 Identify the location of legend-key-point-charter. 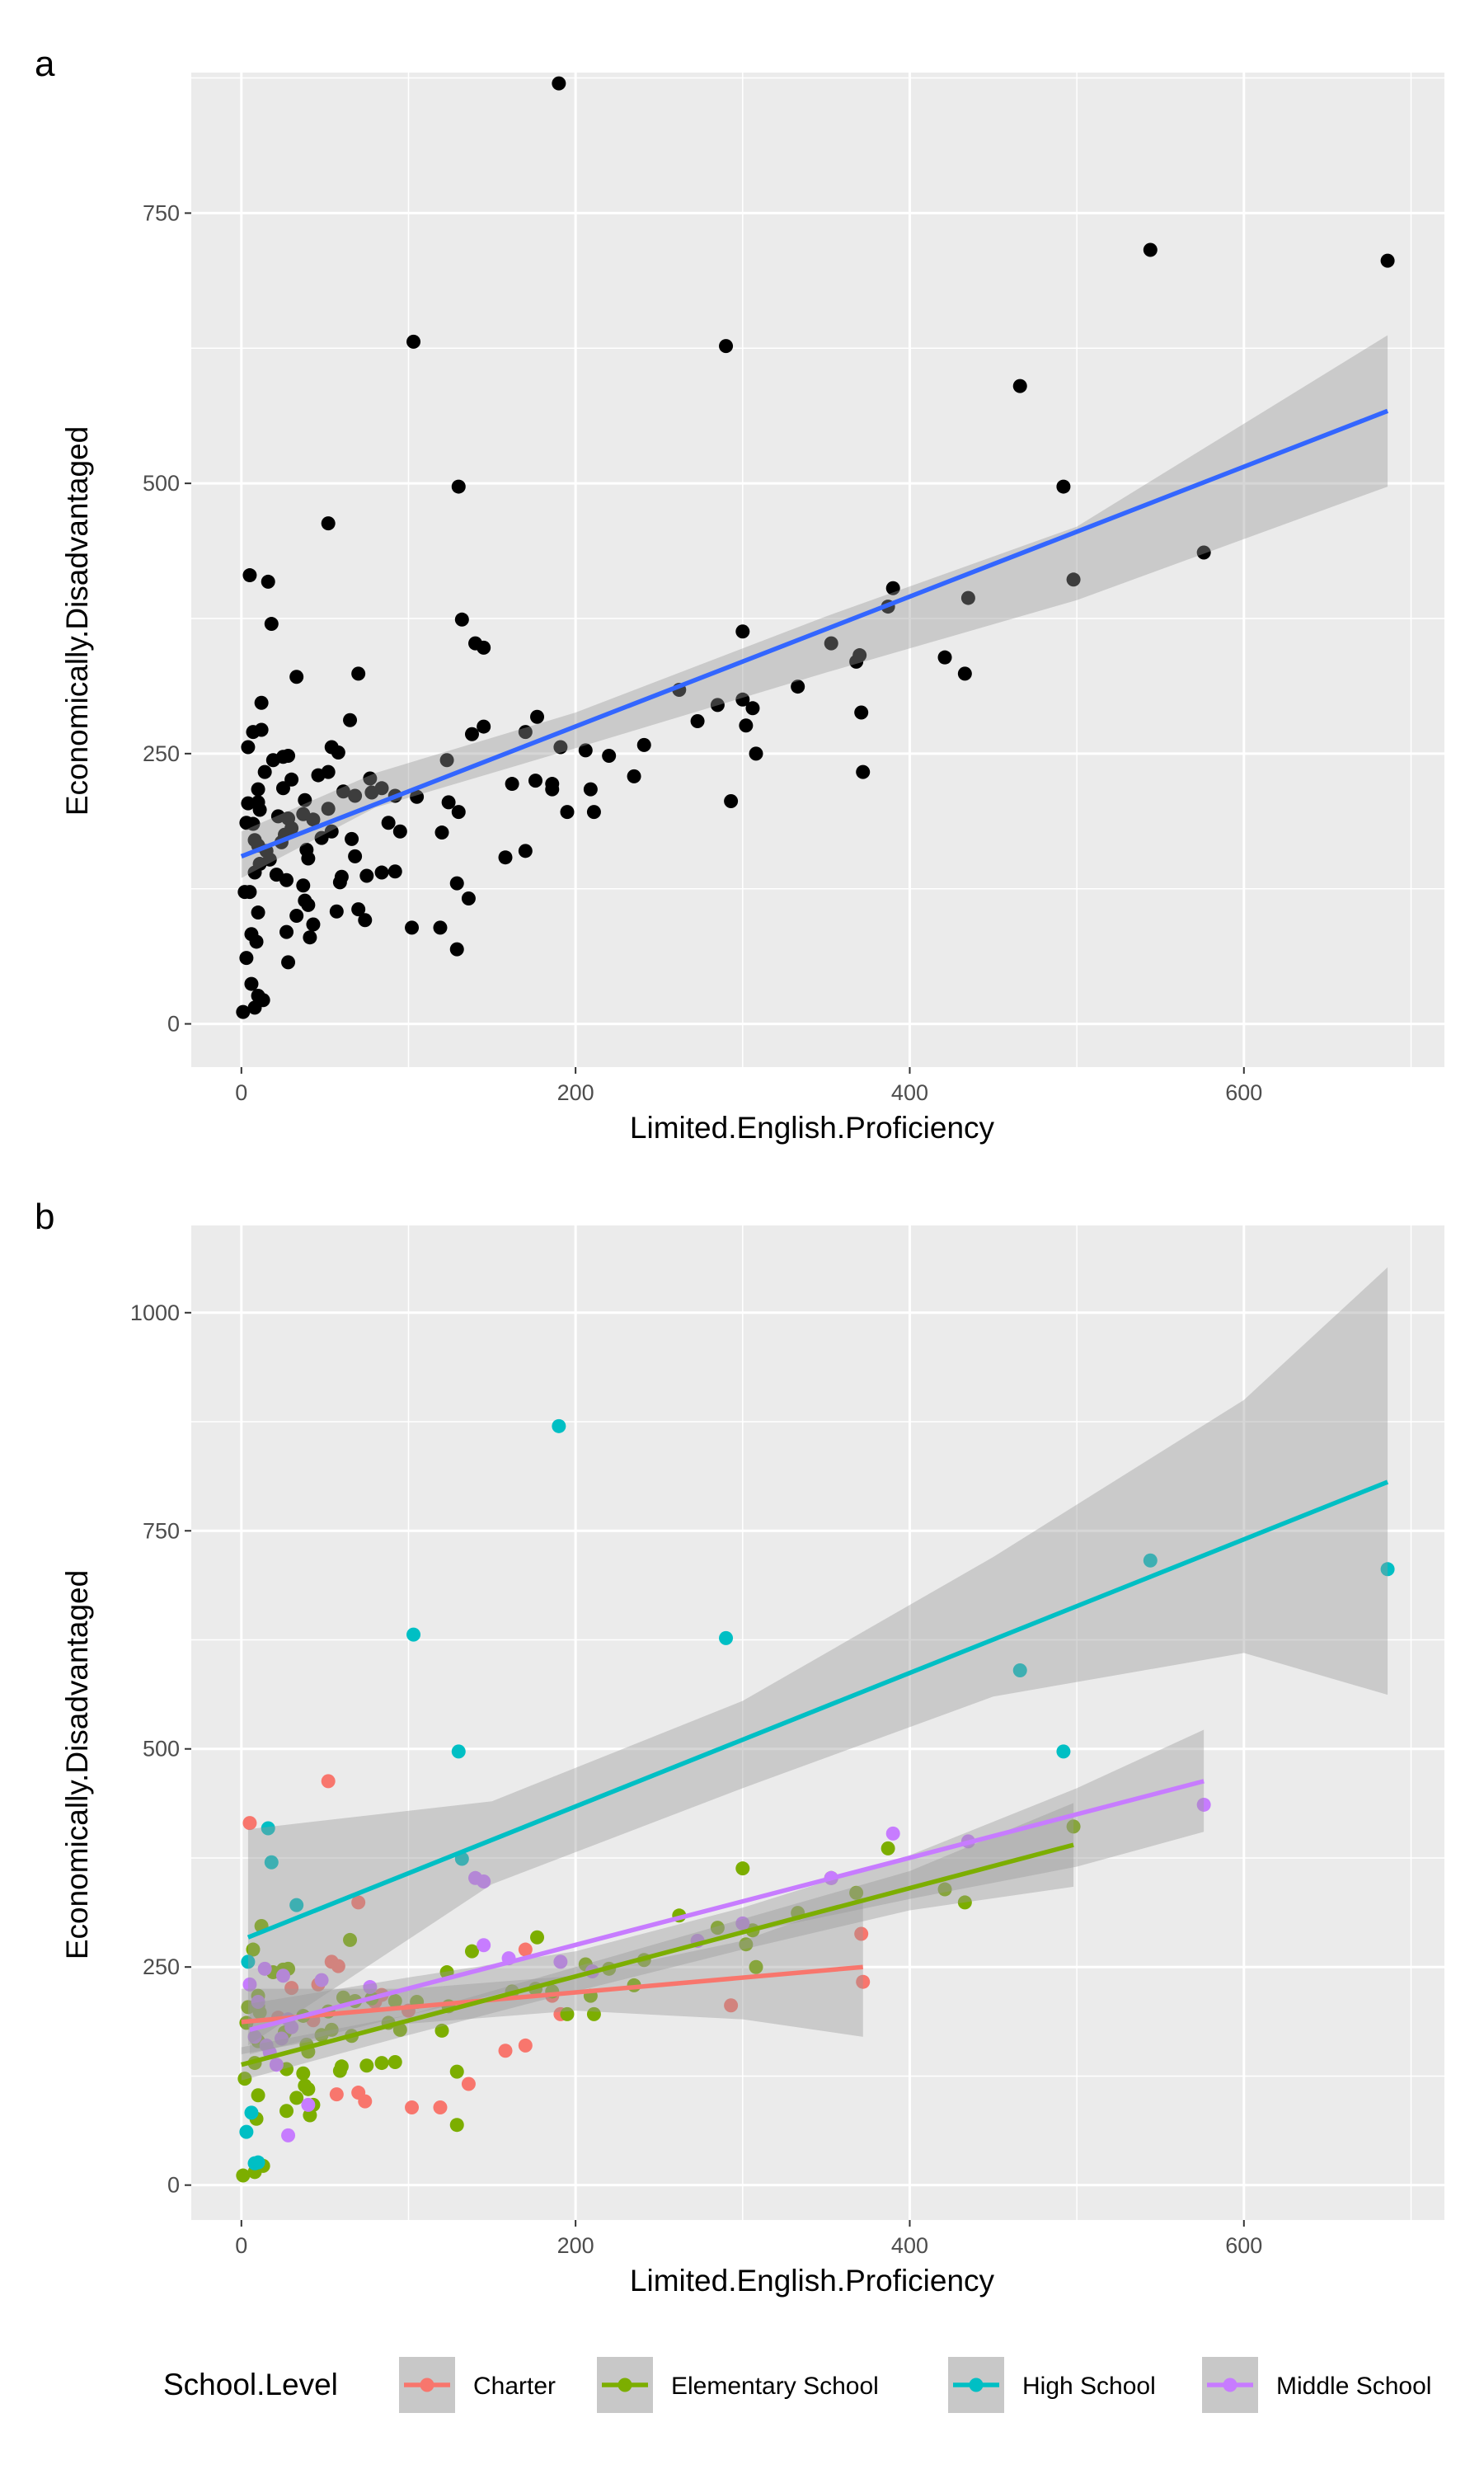
(427, 2385).